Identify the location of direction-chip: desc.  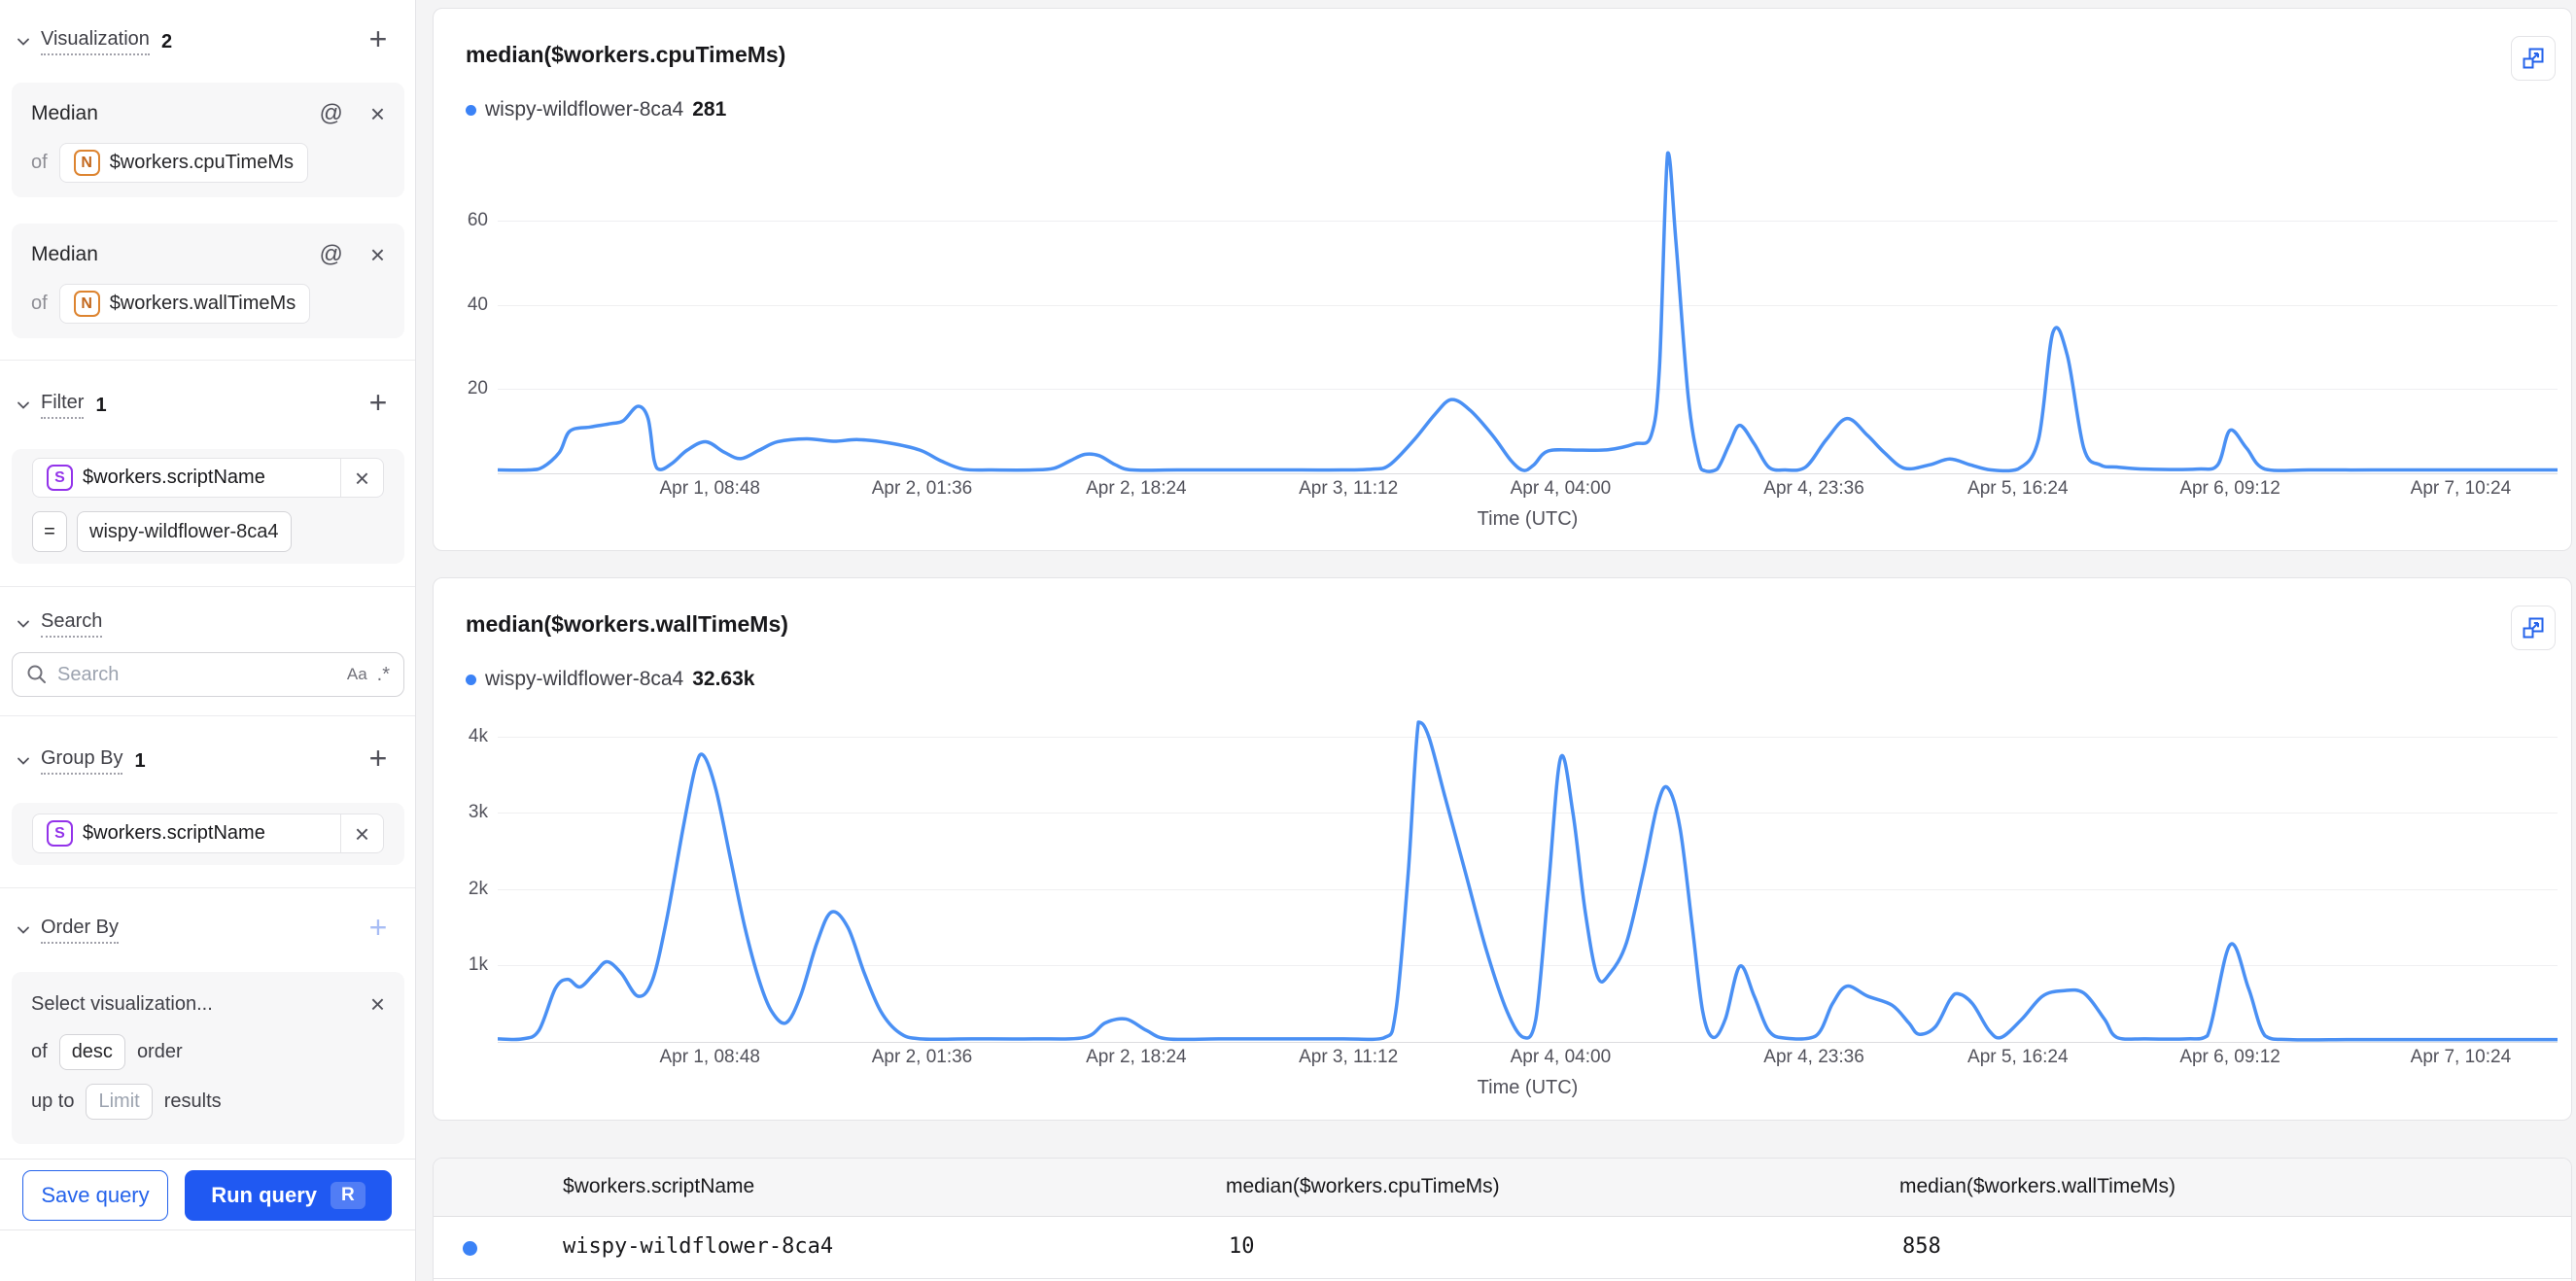
(92, 1052).